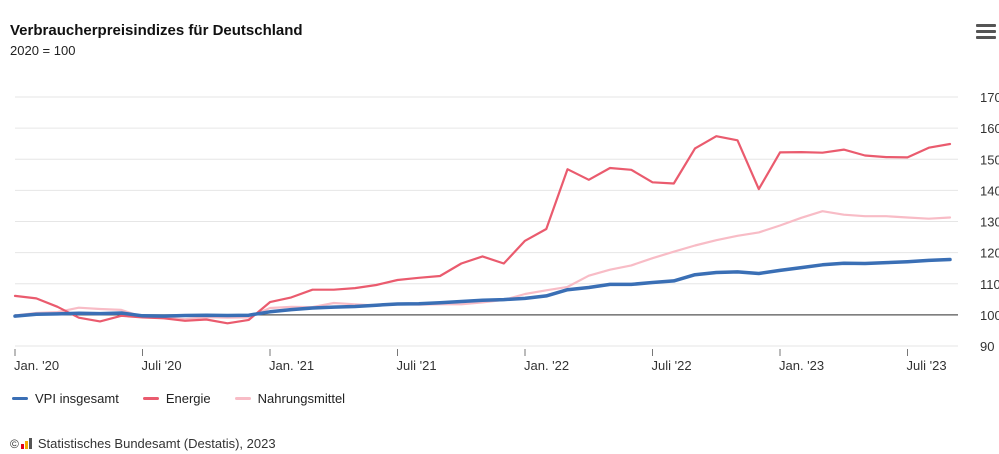 Image resolution: width=999 pixels, height=454 pixels. What do you see at coordinates (989, 128) in the screenshot?
I see `y-tick-label: 160` at bounding box center [989, 128].